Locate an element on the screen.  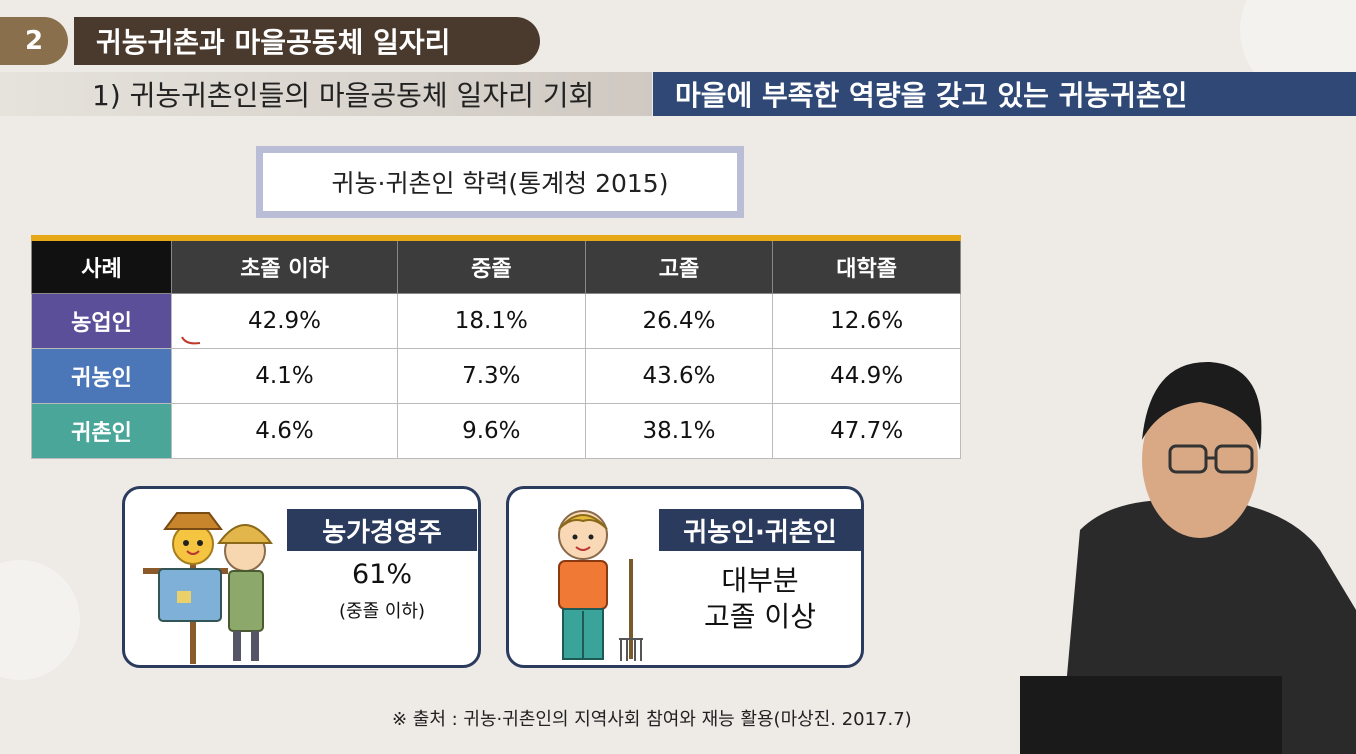
card-note: (중졸 이하) is located at coordinates (381, 611).